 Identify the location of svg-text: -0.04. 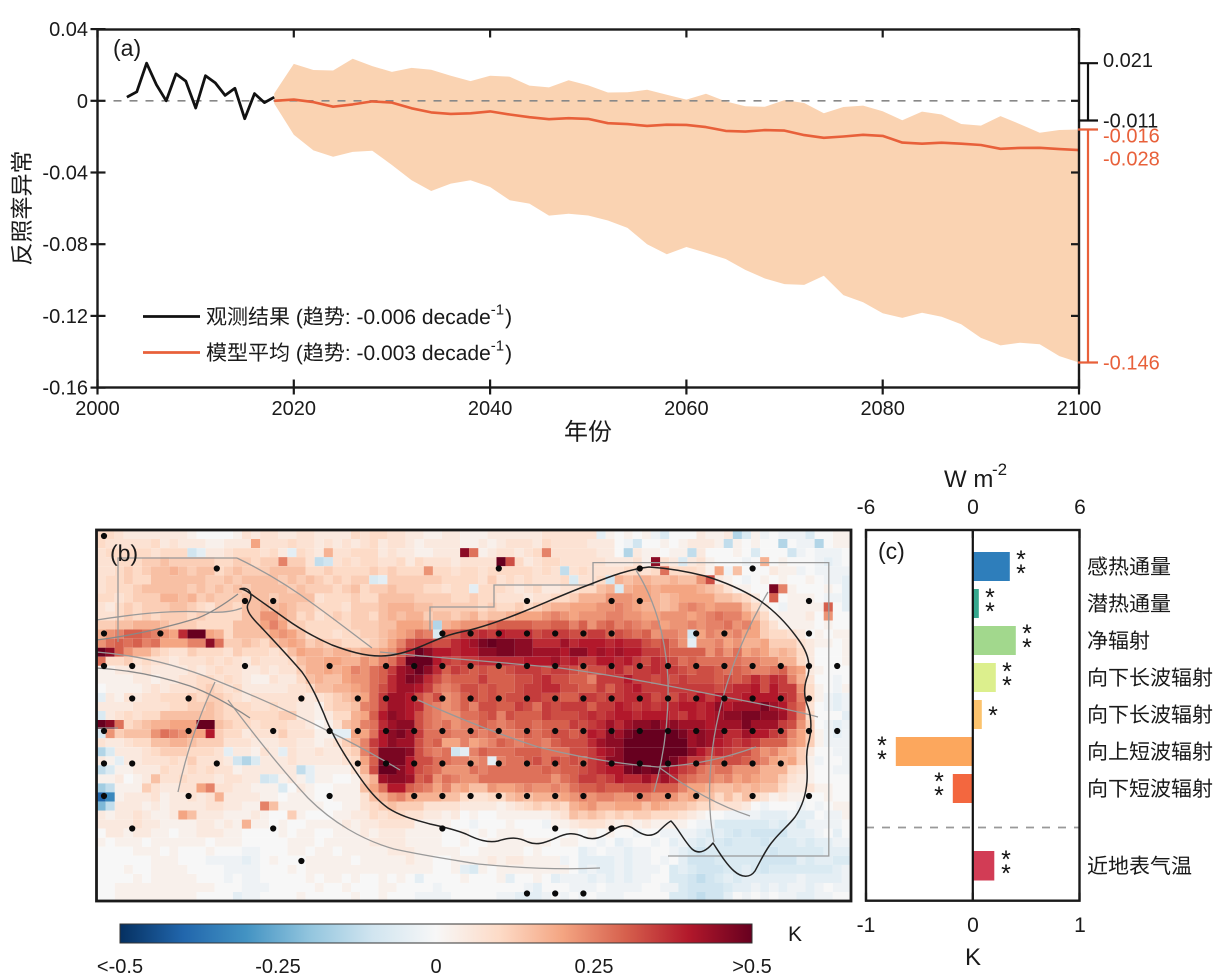
(65, 174).